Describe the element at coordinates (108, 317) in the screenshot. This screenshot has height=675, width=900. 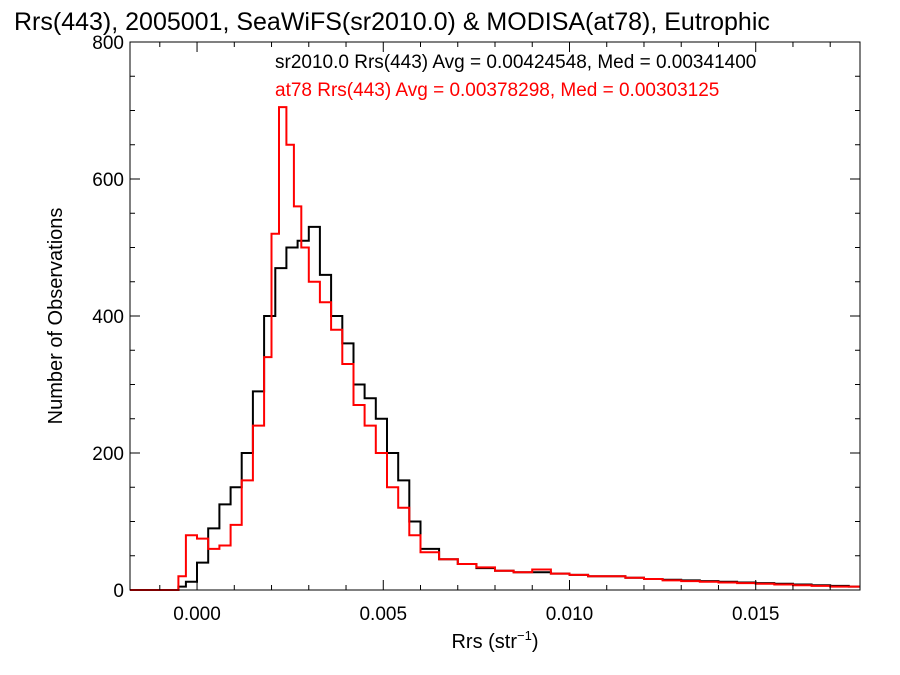
I see `y-tick-label: 400` at that location.